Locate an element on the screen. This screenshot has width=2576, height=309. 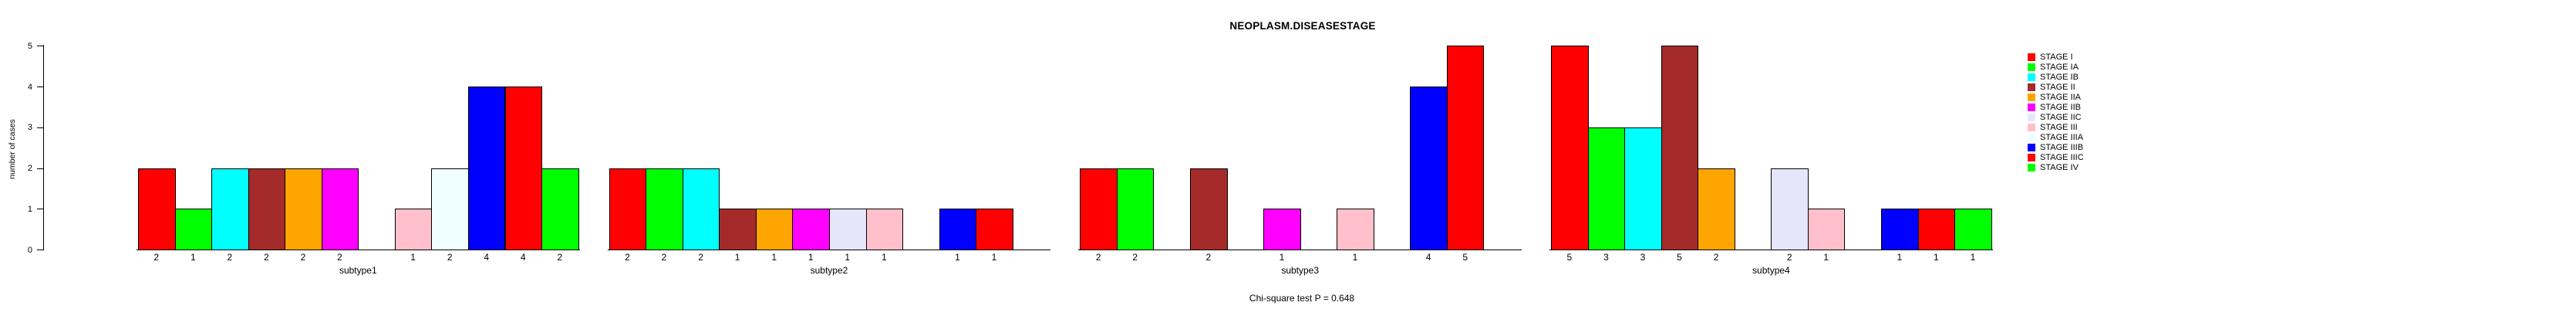
legend-label: STAGE IA is located at coordinates (2059, 67).